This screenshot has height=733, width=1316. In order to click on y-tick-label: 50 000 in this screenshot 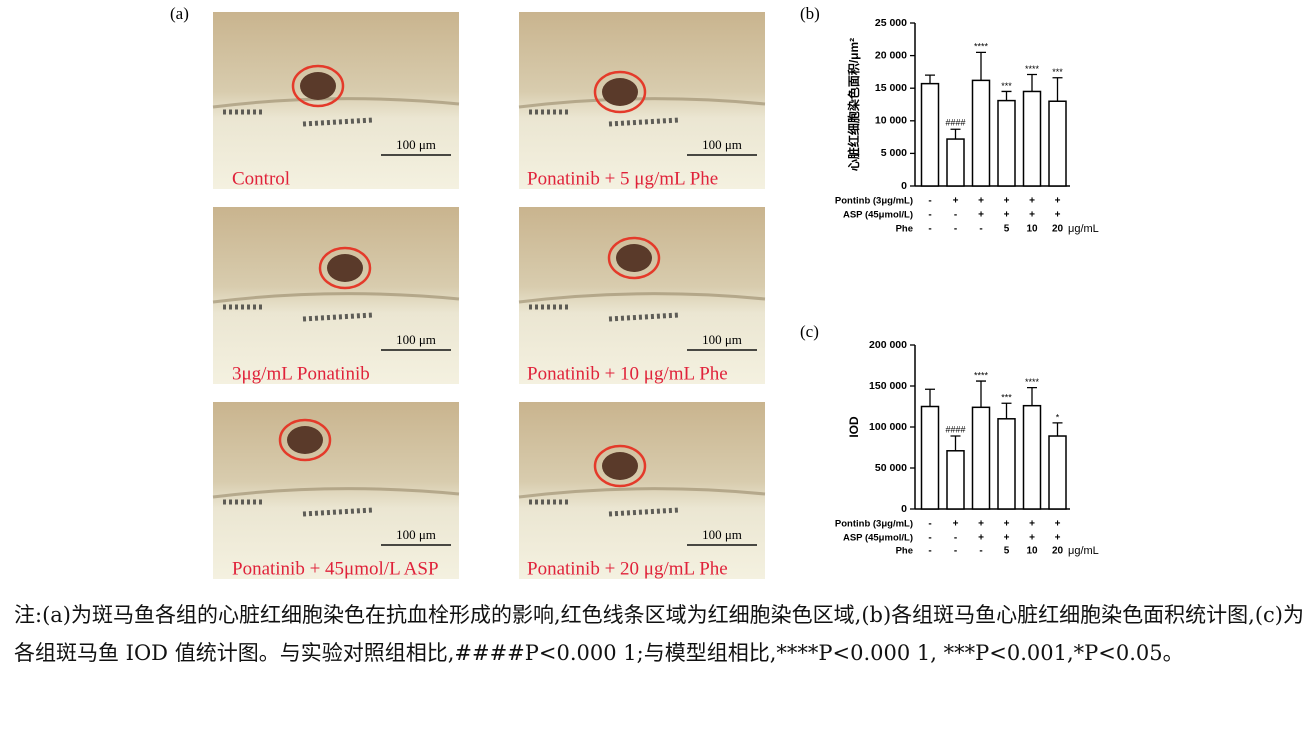, I will do `click(891, 468)`.